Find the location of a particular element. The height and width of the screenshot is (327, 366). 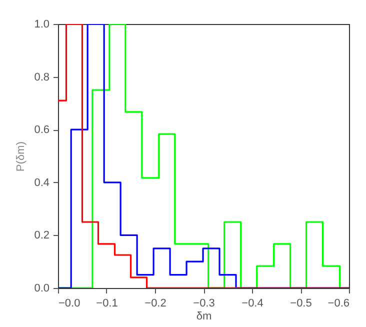

y-tick-label: 0.8 is located at coordinates (42, 77).